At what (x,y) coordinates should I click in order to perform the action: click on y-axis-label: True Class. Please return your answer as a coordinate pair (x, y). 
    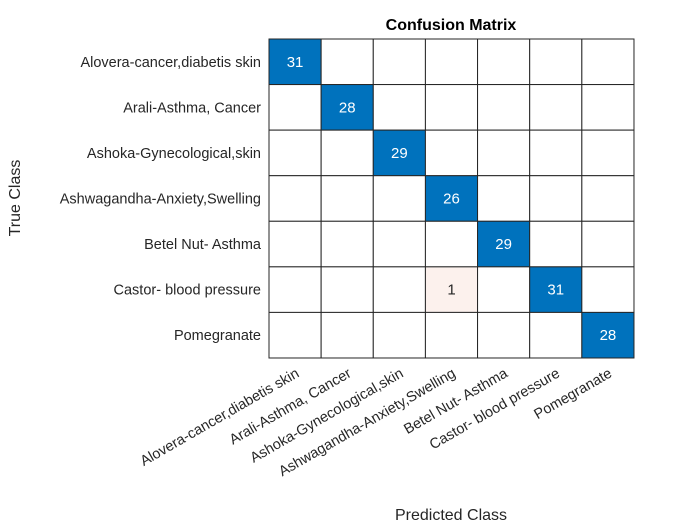
    Looking at the image, I should click on (15, 198).